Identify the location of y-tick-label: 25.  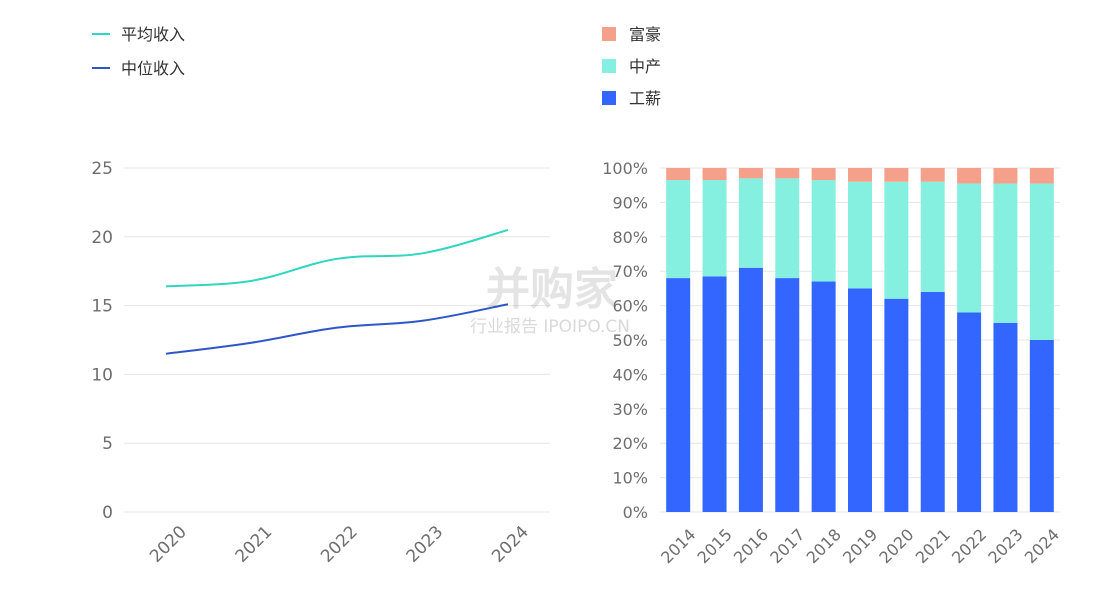
(102, 169).